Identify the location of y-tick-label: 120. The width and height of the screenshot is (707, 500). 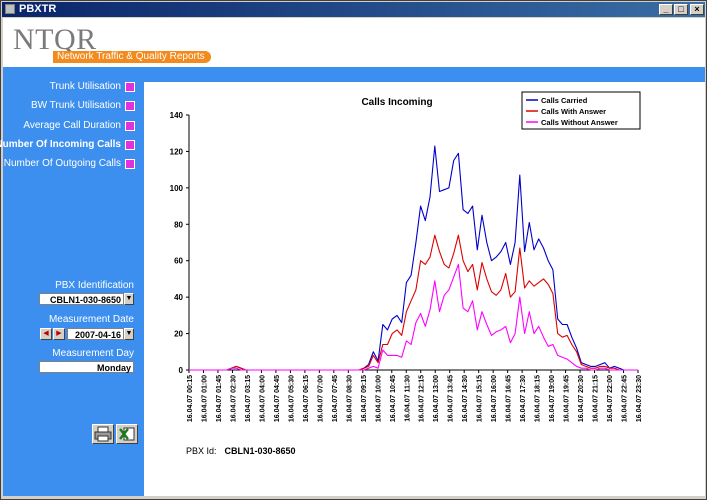
(177, 151).